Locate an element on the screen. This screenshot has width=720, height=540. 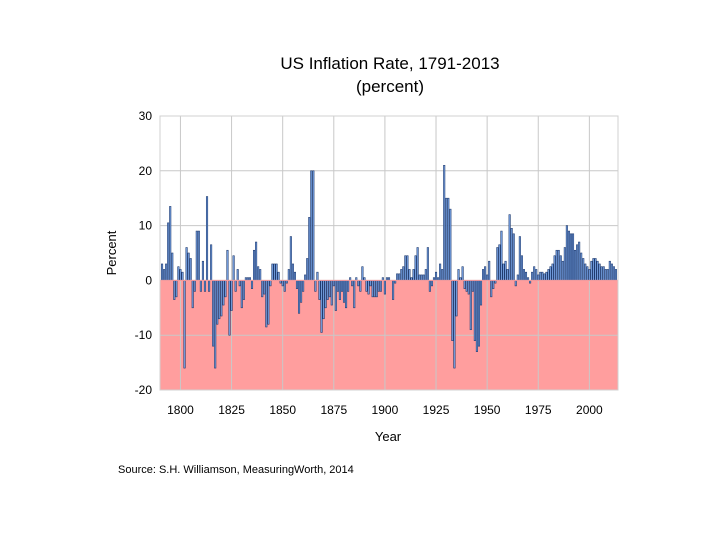
y-tick-label: 10 is located at coordinates (146, 226).